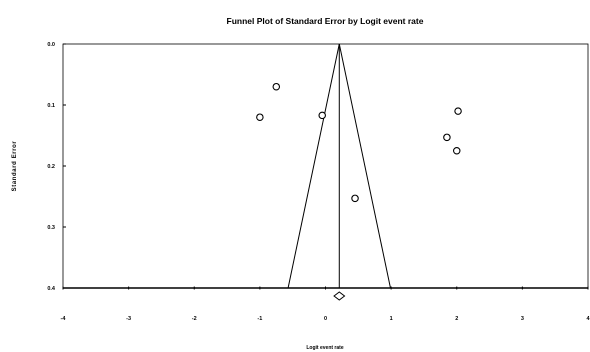 The image size is (590, 352). I want to click on x-tick-label: 3, so click(522, 319).